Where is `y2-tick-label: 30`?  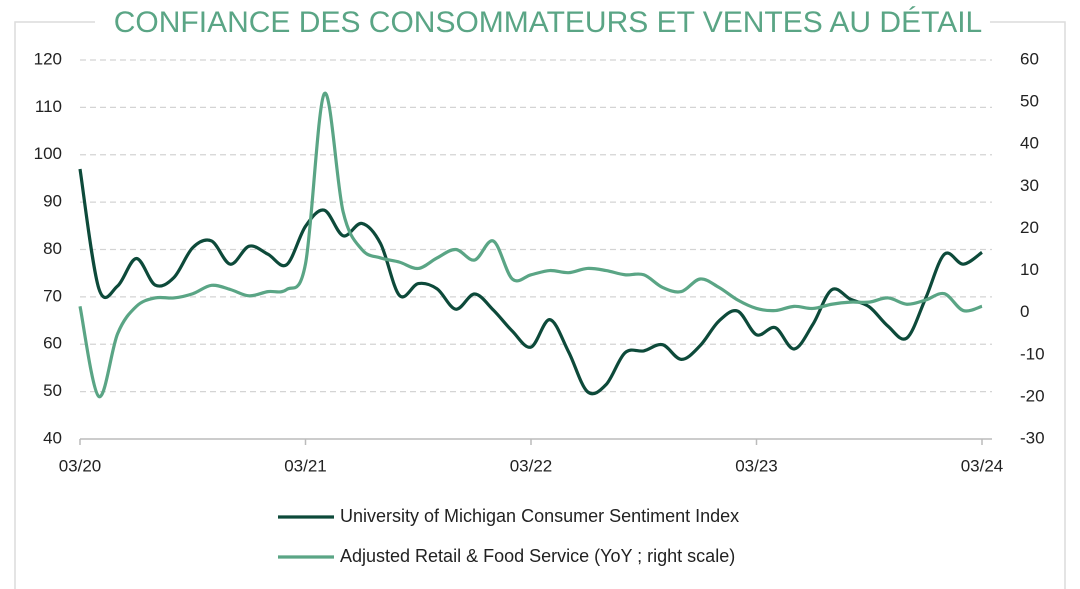 y2-tick-label: 30 is located at coordinates (1029, 185).